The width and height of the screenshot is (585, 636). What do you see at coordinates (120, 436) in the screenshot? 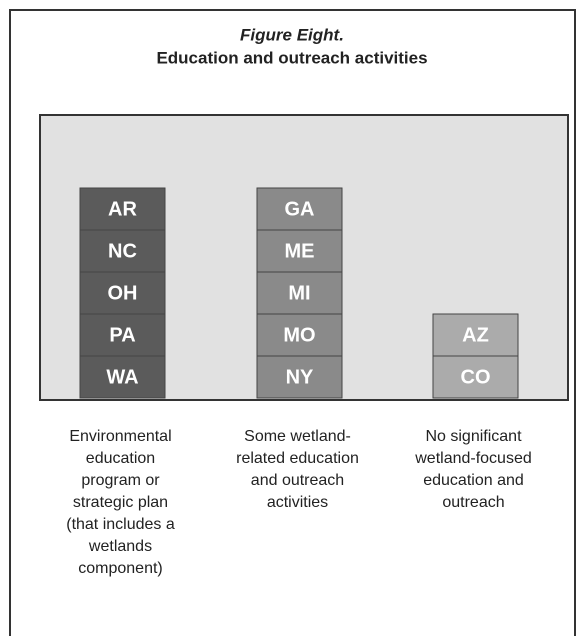
I see `caption-line: Environmental` at bounding box center [120, 436].